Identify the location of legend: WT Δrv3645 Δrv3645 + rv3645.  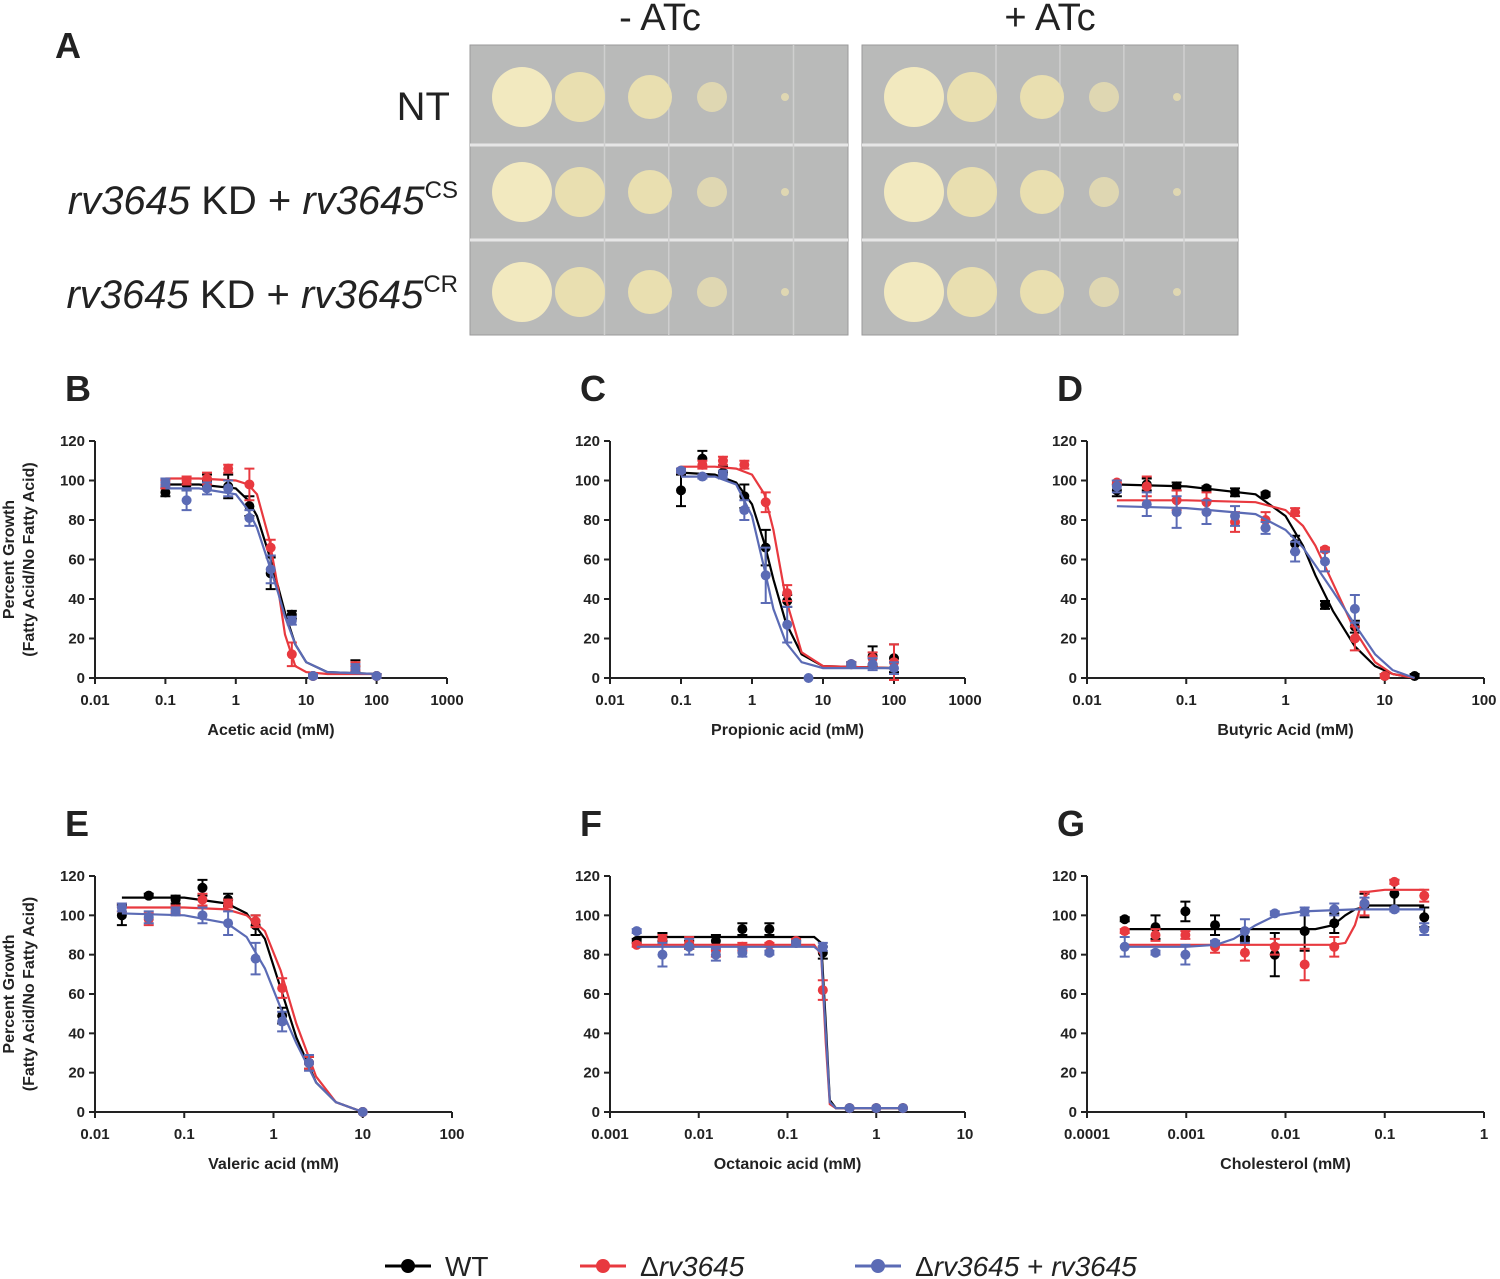
(761, 1265).